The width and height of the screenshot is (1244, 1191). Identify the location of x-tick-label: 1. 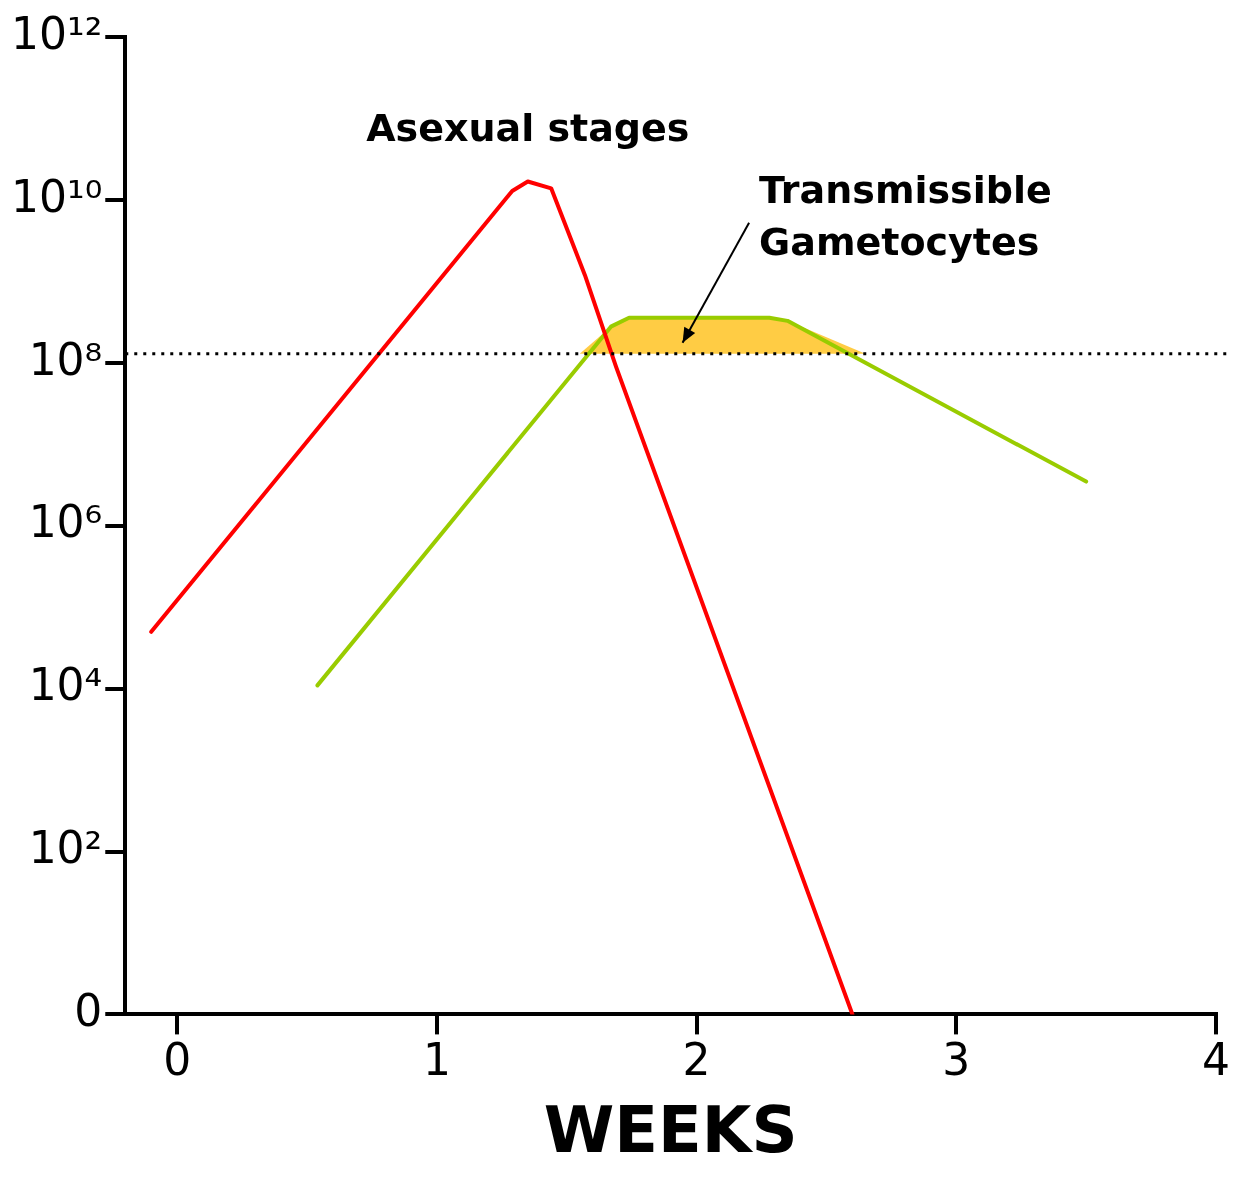
(436, 1060).